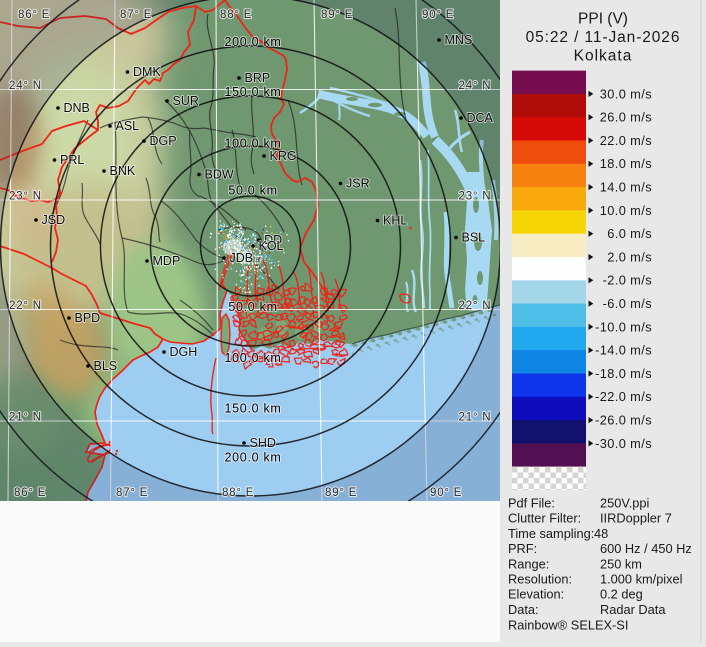  I want to click on svg-text: -22.0 m/s, so click(623, 396).